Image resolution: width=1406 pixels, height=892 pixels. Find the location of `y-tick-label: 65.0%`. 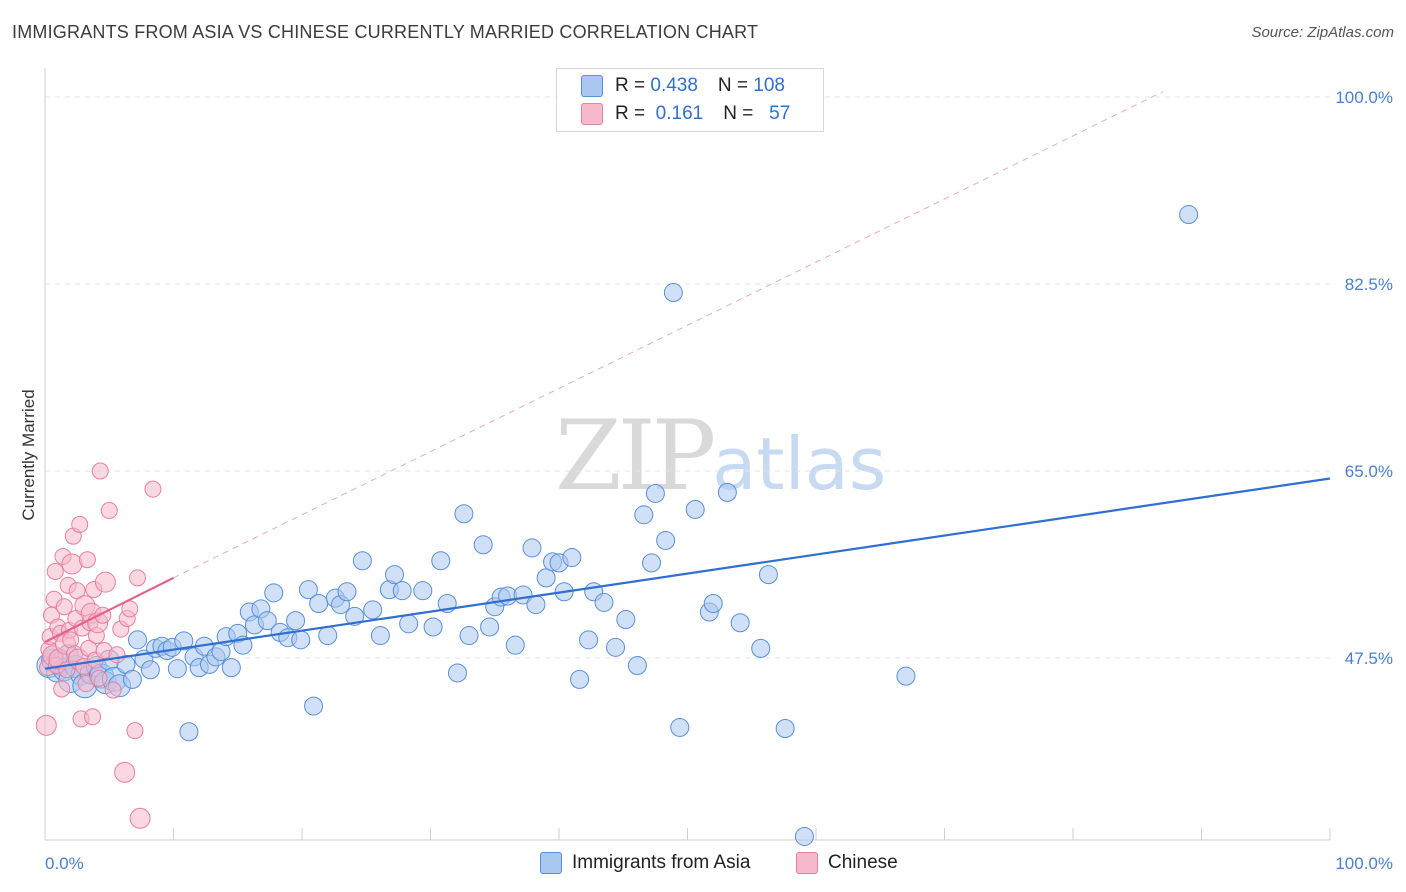

y-tick-label: 65.0% is located at coordinates (1369, 471).